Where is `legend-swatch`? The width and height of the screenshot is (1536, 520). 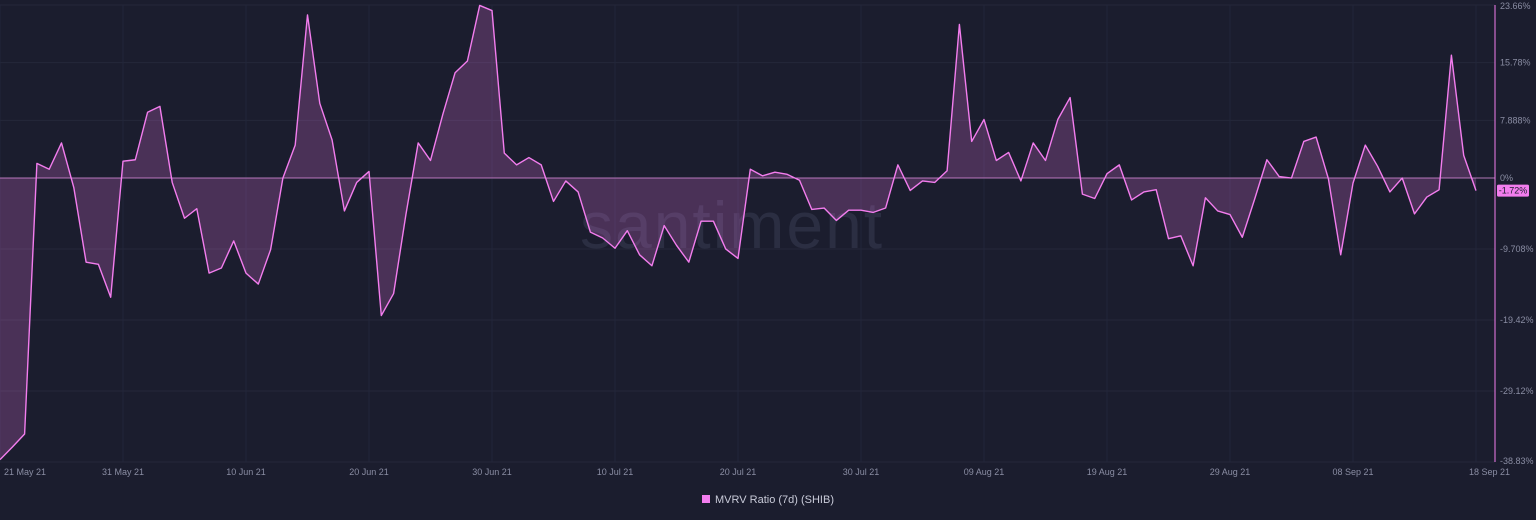
legend-swatch is located at coordinates (706, 499).